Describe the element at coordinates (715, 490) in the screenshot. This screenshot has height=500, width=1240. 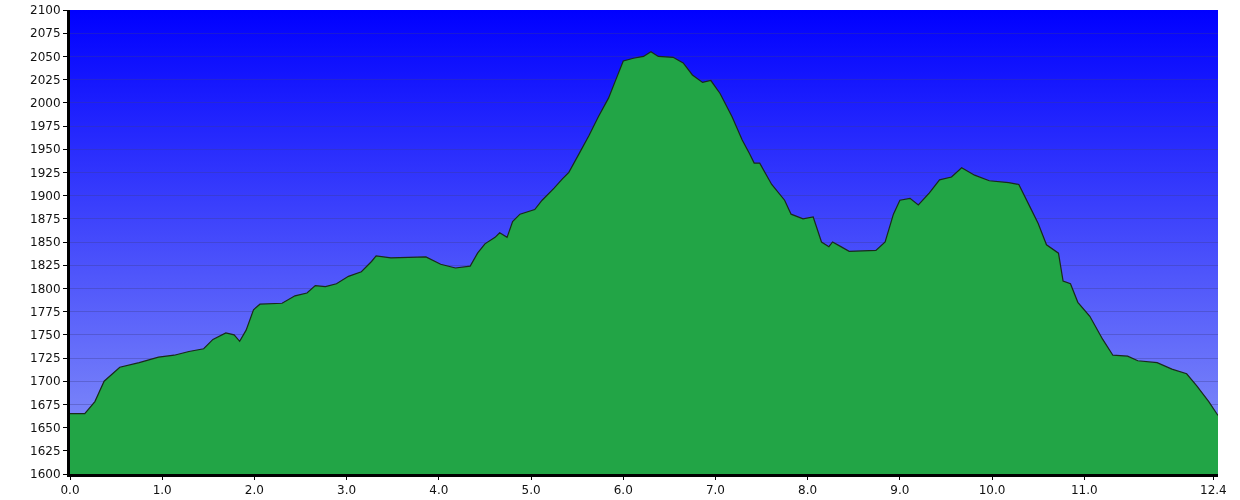
I see `x-tick-label: 7.0` at that location.